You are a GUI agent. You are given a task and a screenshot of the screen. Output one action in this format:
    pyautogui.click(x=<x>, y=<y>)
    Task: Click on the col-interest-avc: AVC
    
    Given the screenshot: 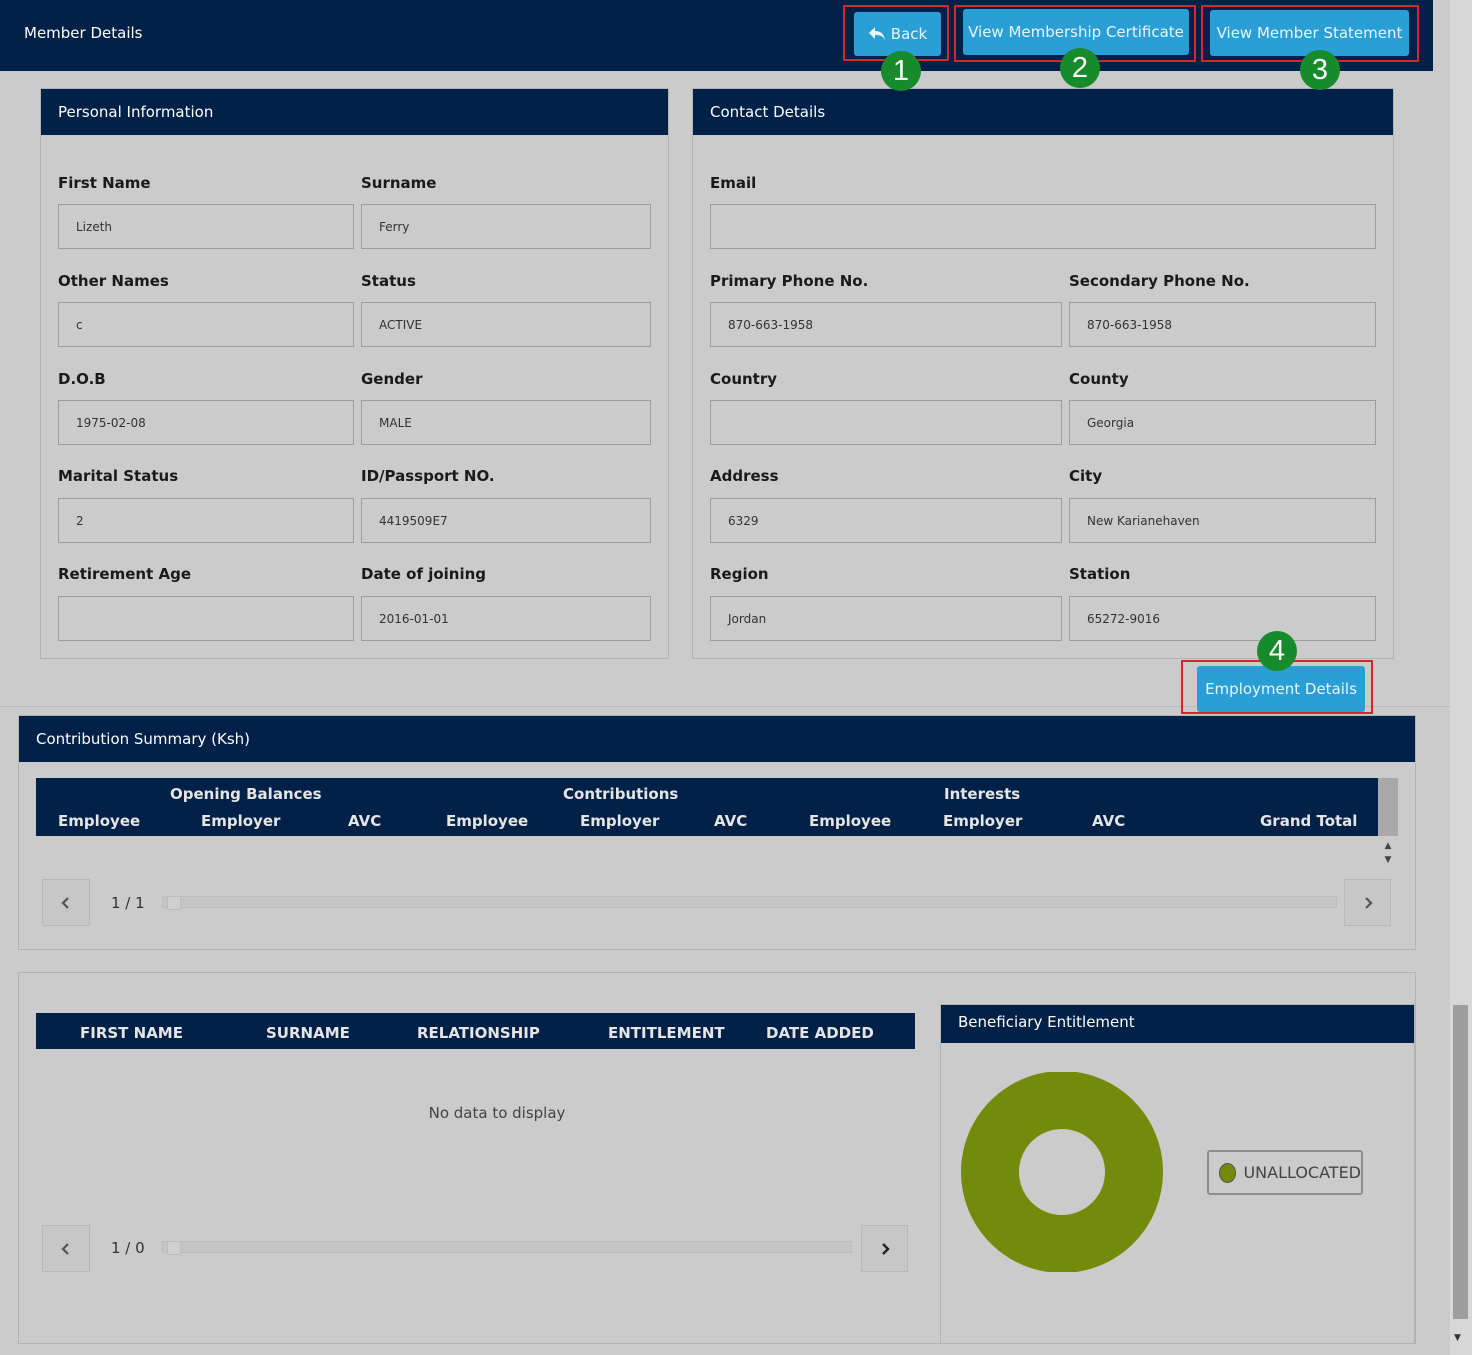 What is the action you would take?
    pyautogui.click(x=1109, y=821)
    